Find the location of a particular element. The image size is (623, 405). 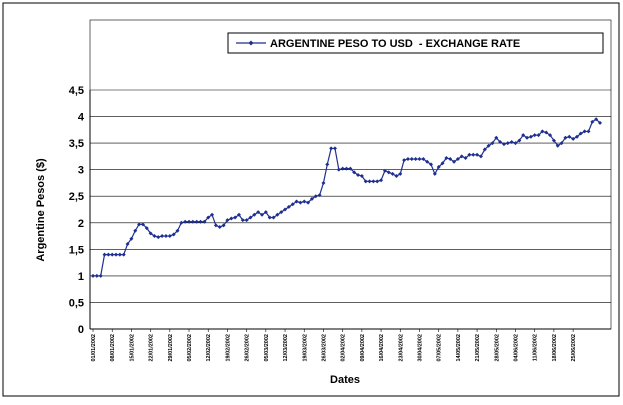

x-tick-label: 12/03/2002 is located at coordinates (286, 348).